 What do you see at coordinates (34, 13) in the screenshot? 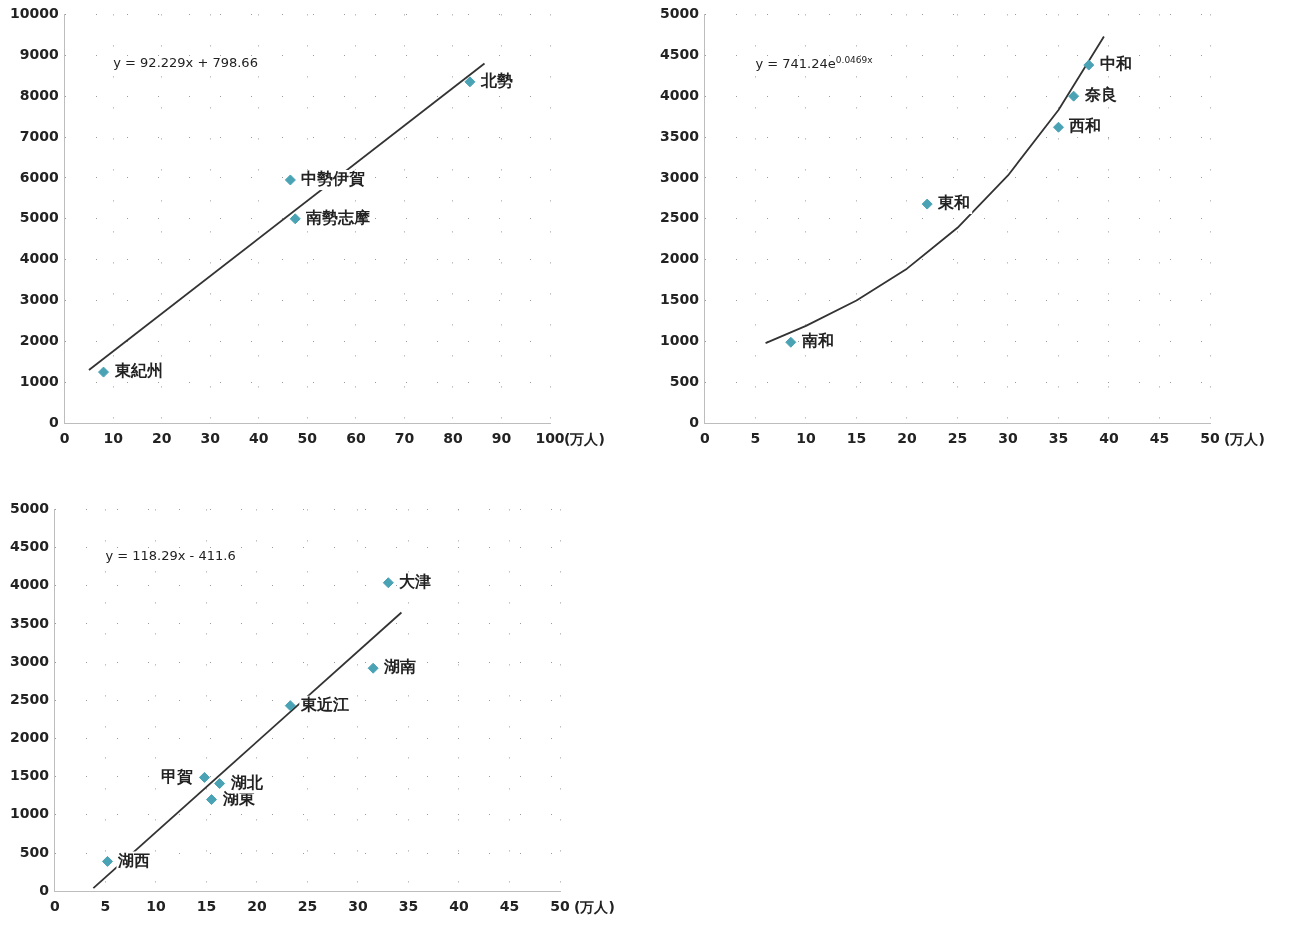
I see `y-tick-label: 10000` at bounding box center [34, 13].